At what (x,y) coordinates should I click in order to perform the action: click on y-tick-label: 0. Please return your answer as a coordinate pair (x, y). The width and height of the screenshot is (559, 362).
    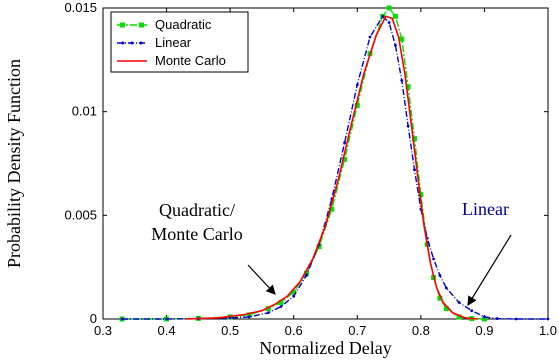
    Looking at the image, I should click on (93, 318).